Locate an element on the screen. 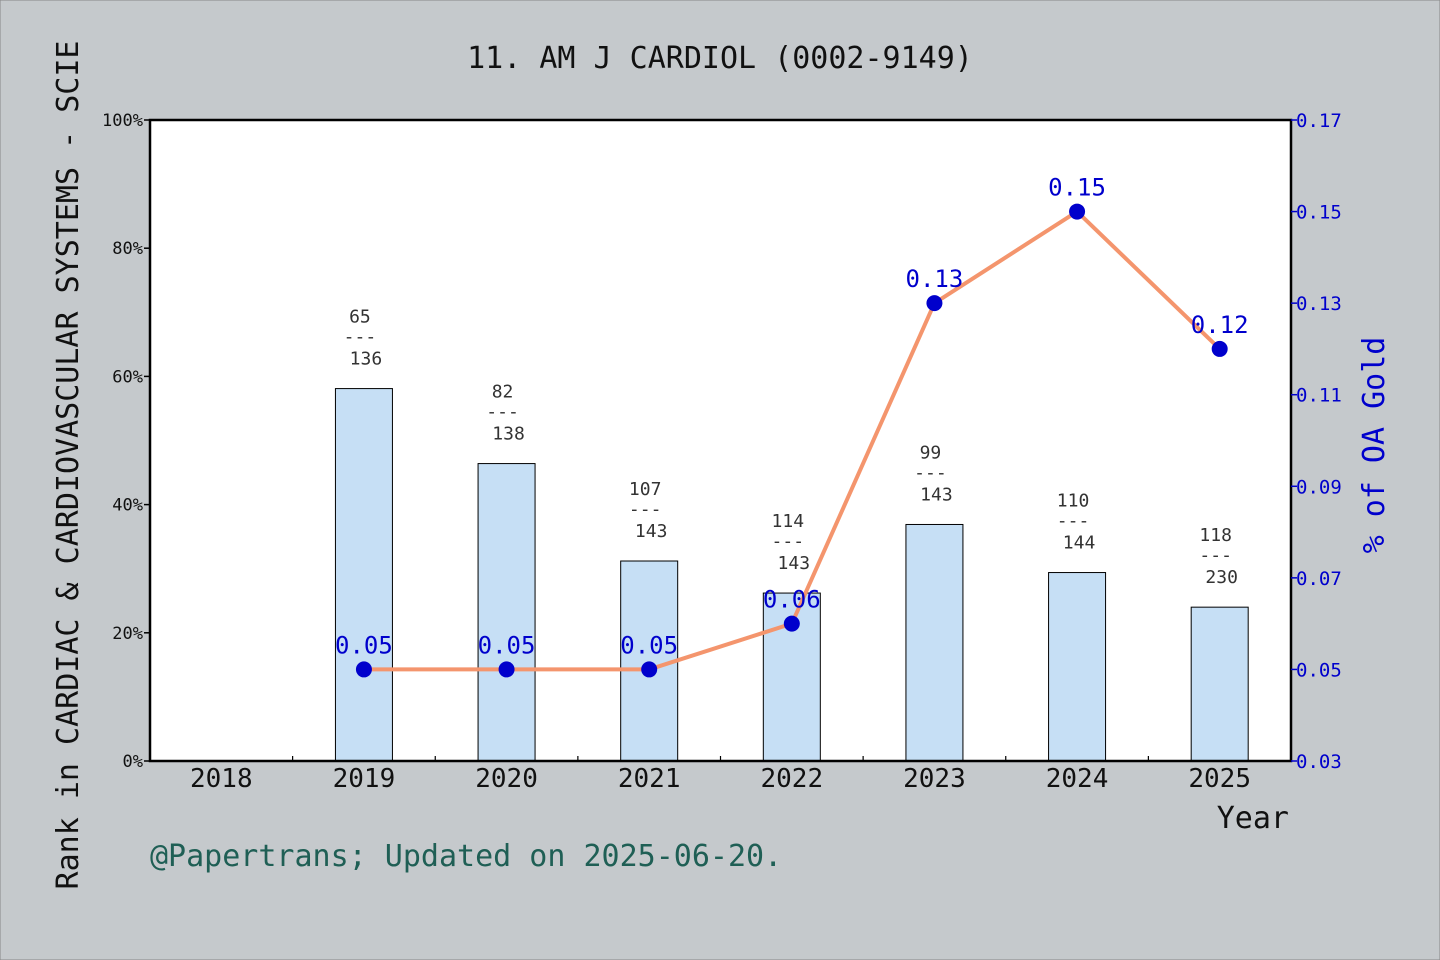  x-tick-label-2025: 2025 is located at coordinates (1219, 779).